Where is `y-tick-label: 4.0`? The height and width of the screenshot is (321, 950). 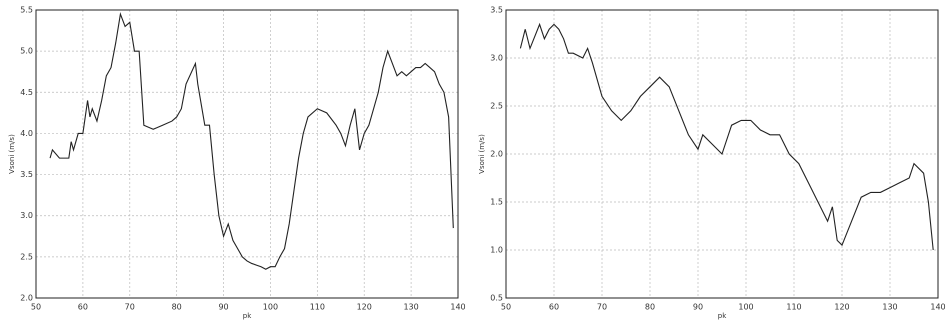 y-tick-label: 4.0 is located at coordinates (26, 133).